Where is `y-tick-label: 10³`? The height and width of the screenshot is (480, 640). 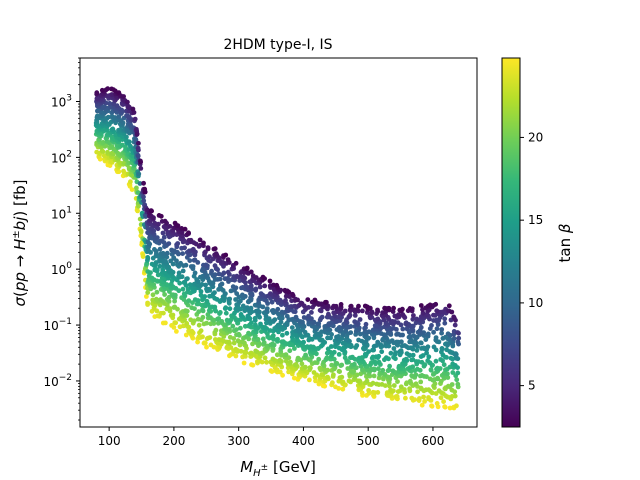 y-tick-label: 10³ is located at coordinates (61, 101).